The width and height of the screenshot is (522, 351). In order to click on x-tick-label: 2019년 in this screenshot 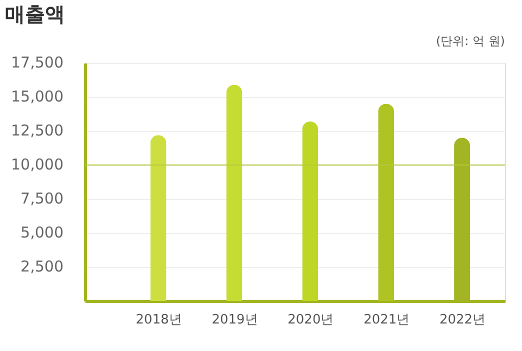, I will do `click(235, 320)`.